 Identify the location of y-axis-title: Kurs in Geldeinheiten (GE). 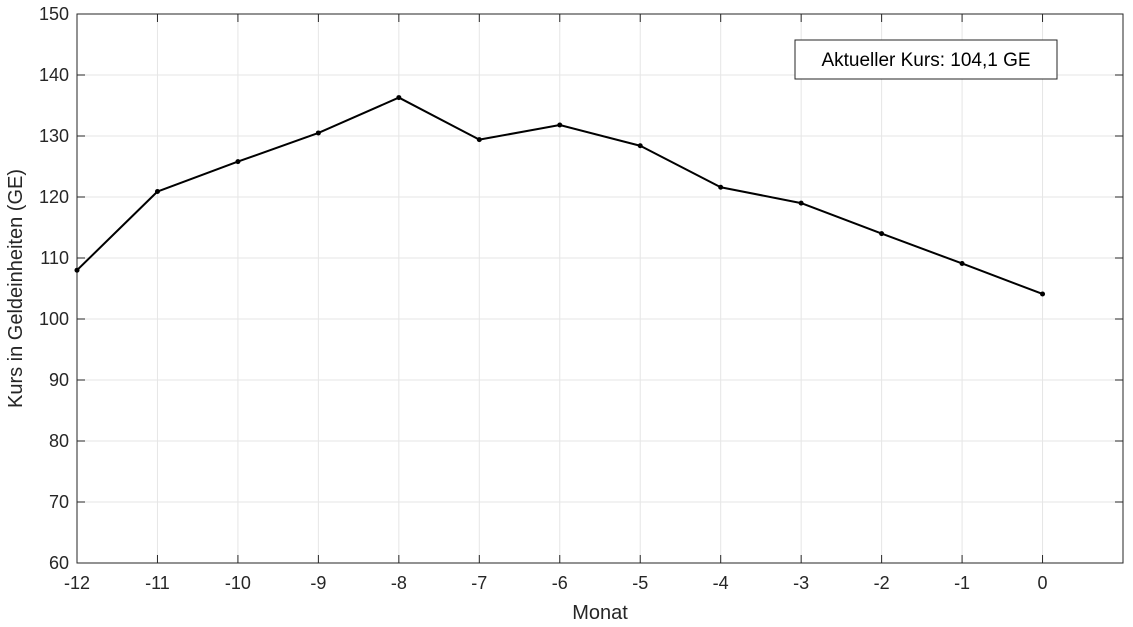
(16, 288).